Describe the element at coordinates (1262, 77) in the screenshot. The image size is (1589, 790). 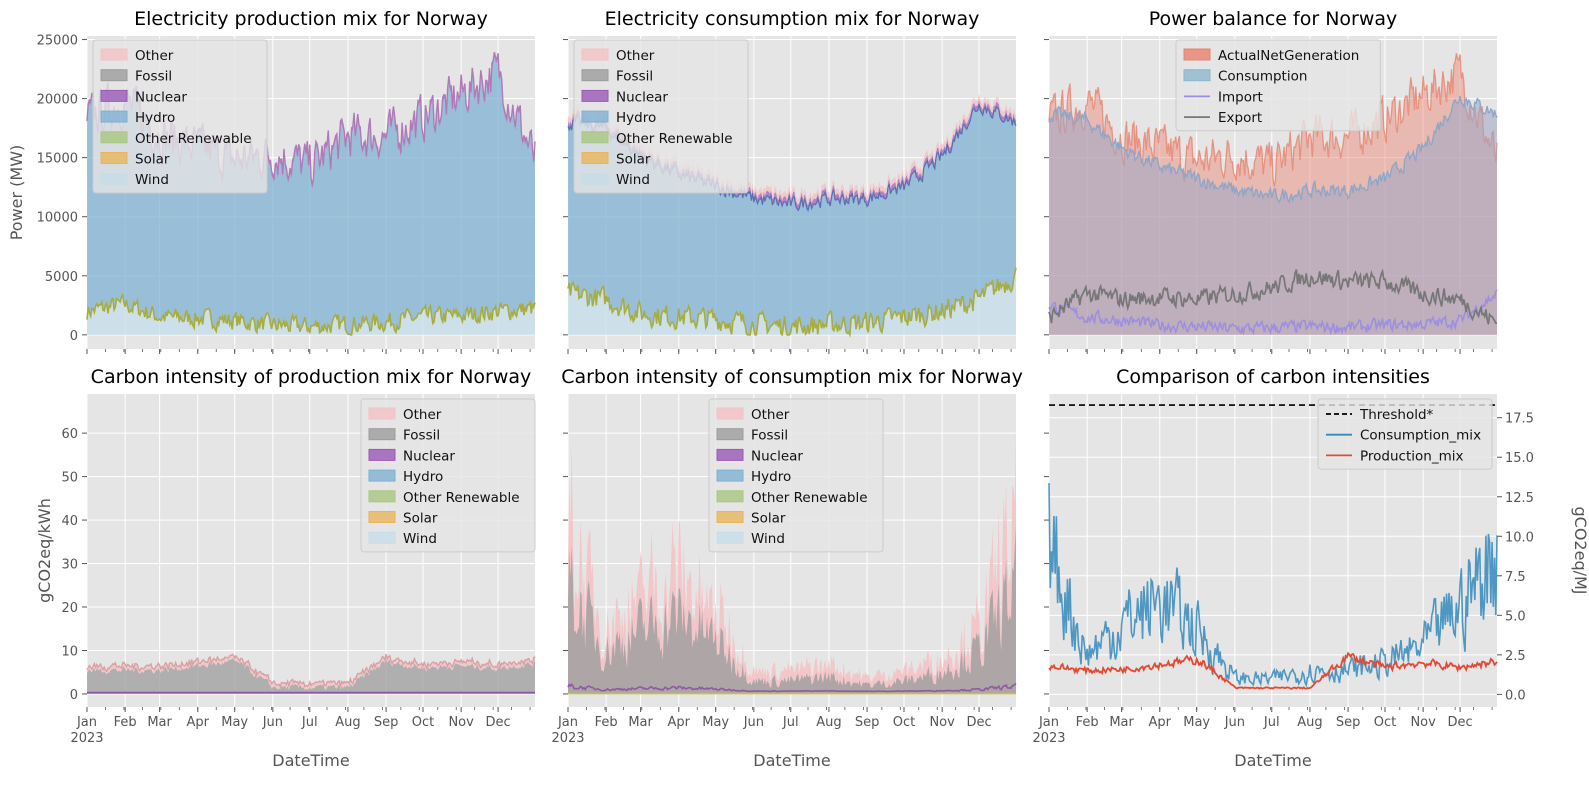
I see `legend-label: Consumption` at that location.